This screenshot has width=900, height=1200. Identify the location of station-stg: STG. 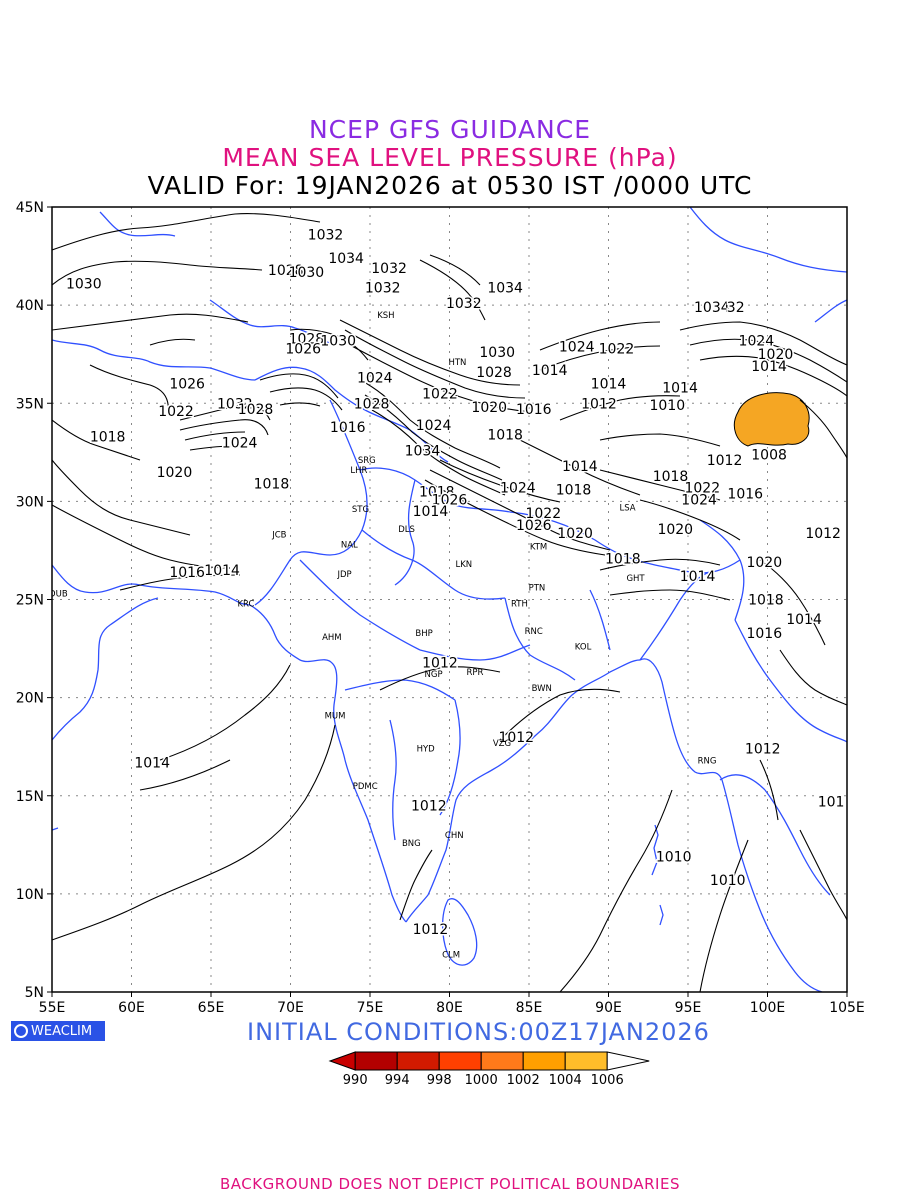
(360, 510).